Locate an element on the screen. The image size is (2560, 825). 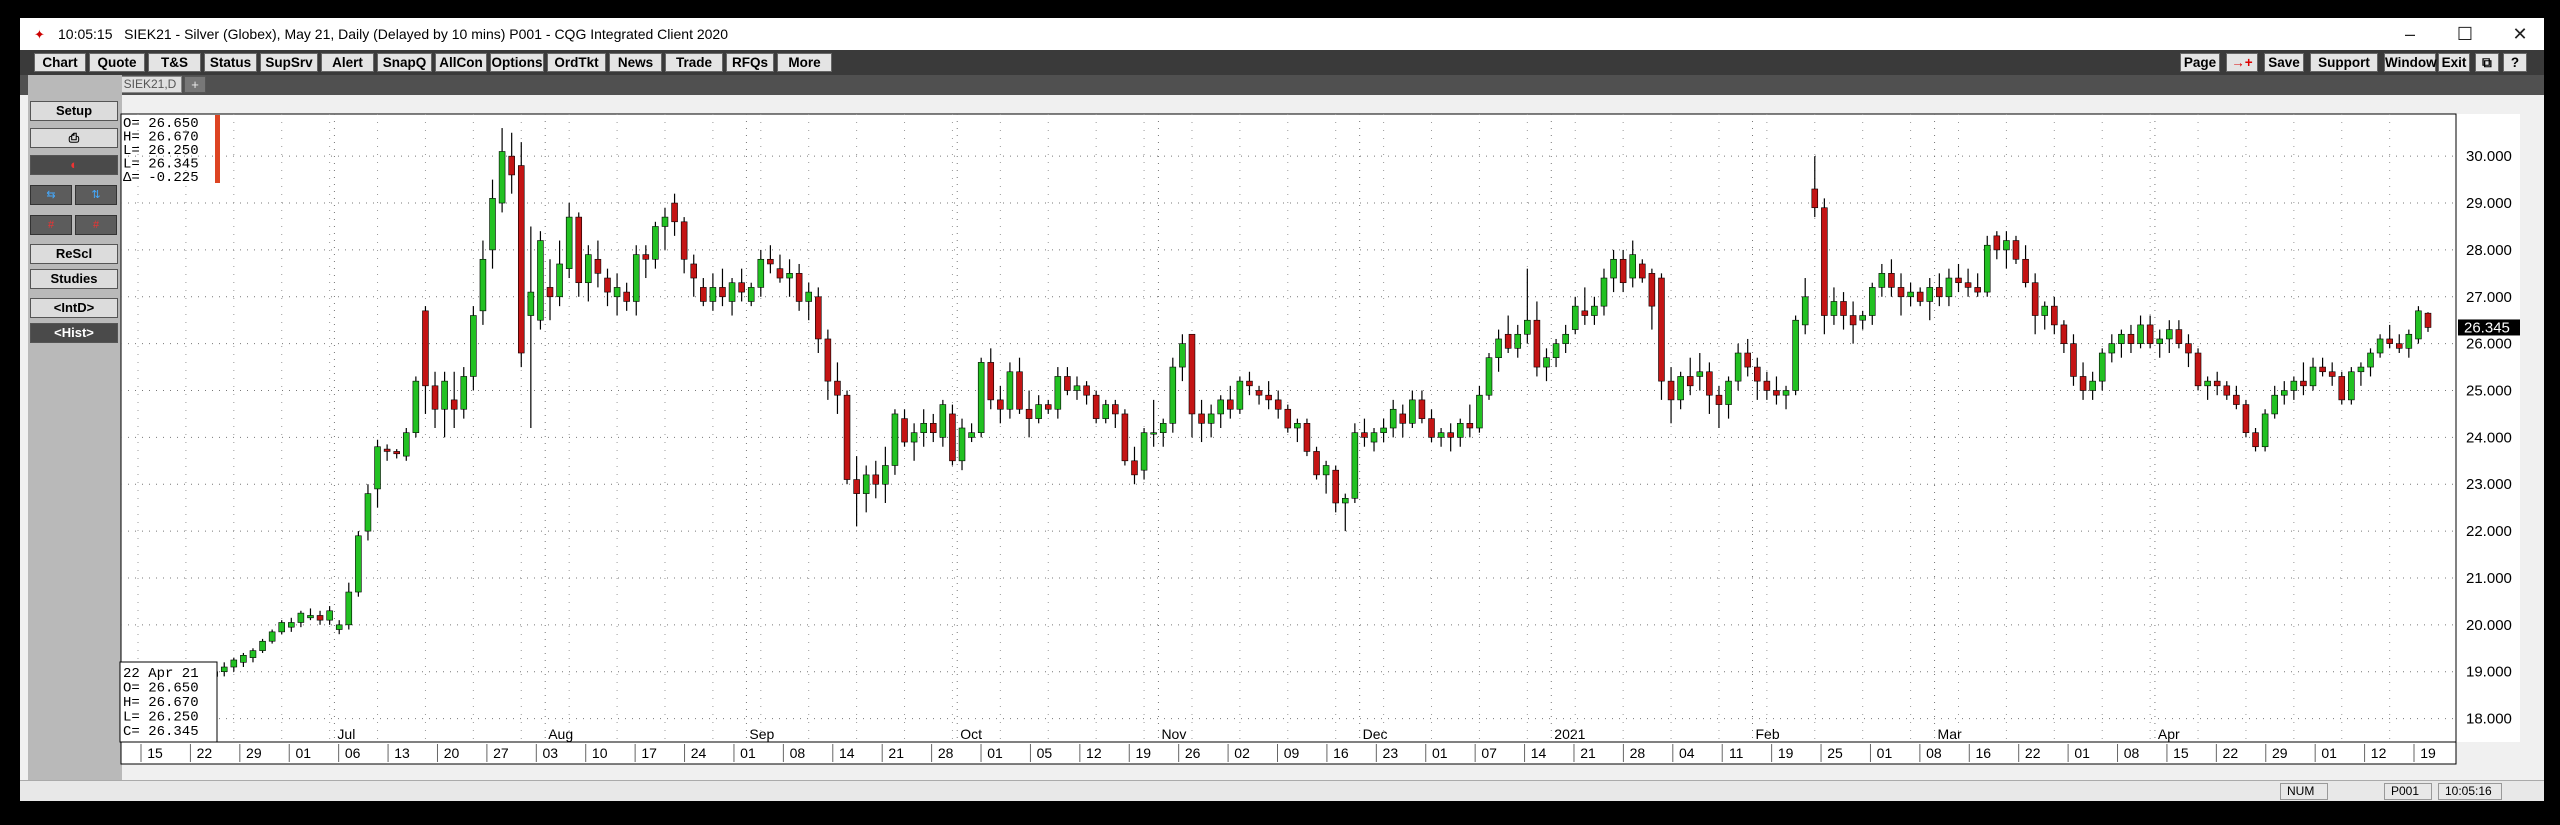
menu-right-4-button: Window is located at coordinates (2410, 62).